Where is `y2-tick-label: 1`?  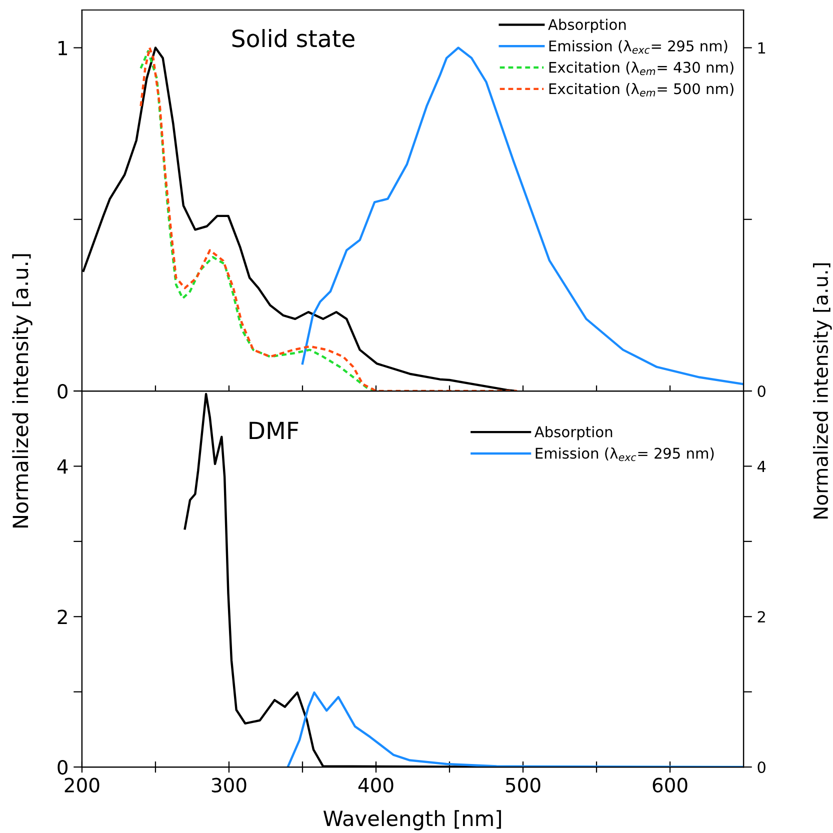 y2-tick-label: 1 is located at coordinates (762, 48).